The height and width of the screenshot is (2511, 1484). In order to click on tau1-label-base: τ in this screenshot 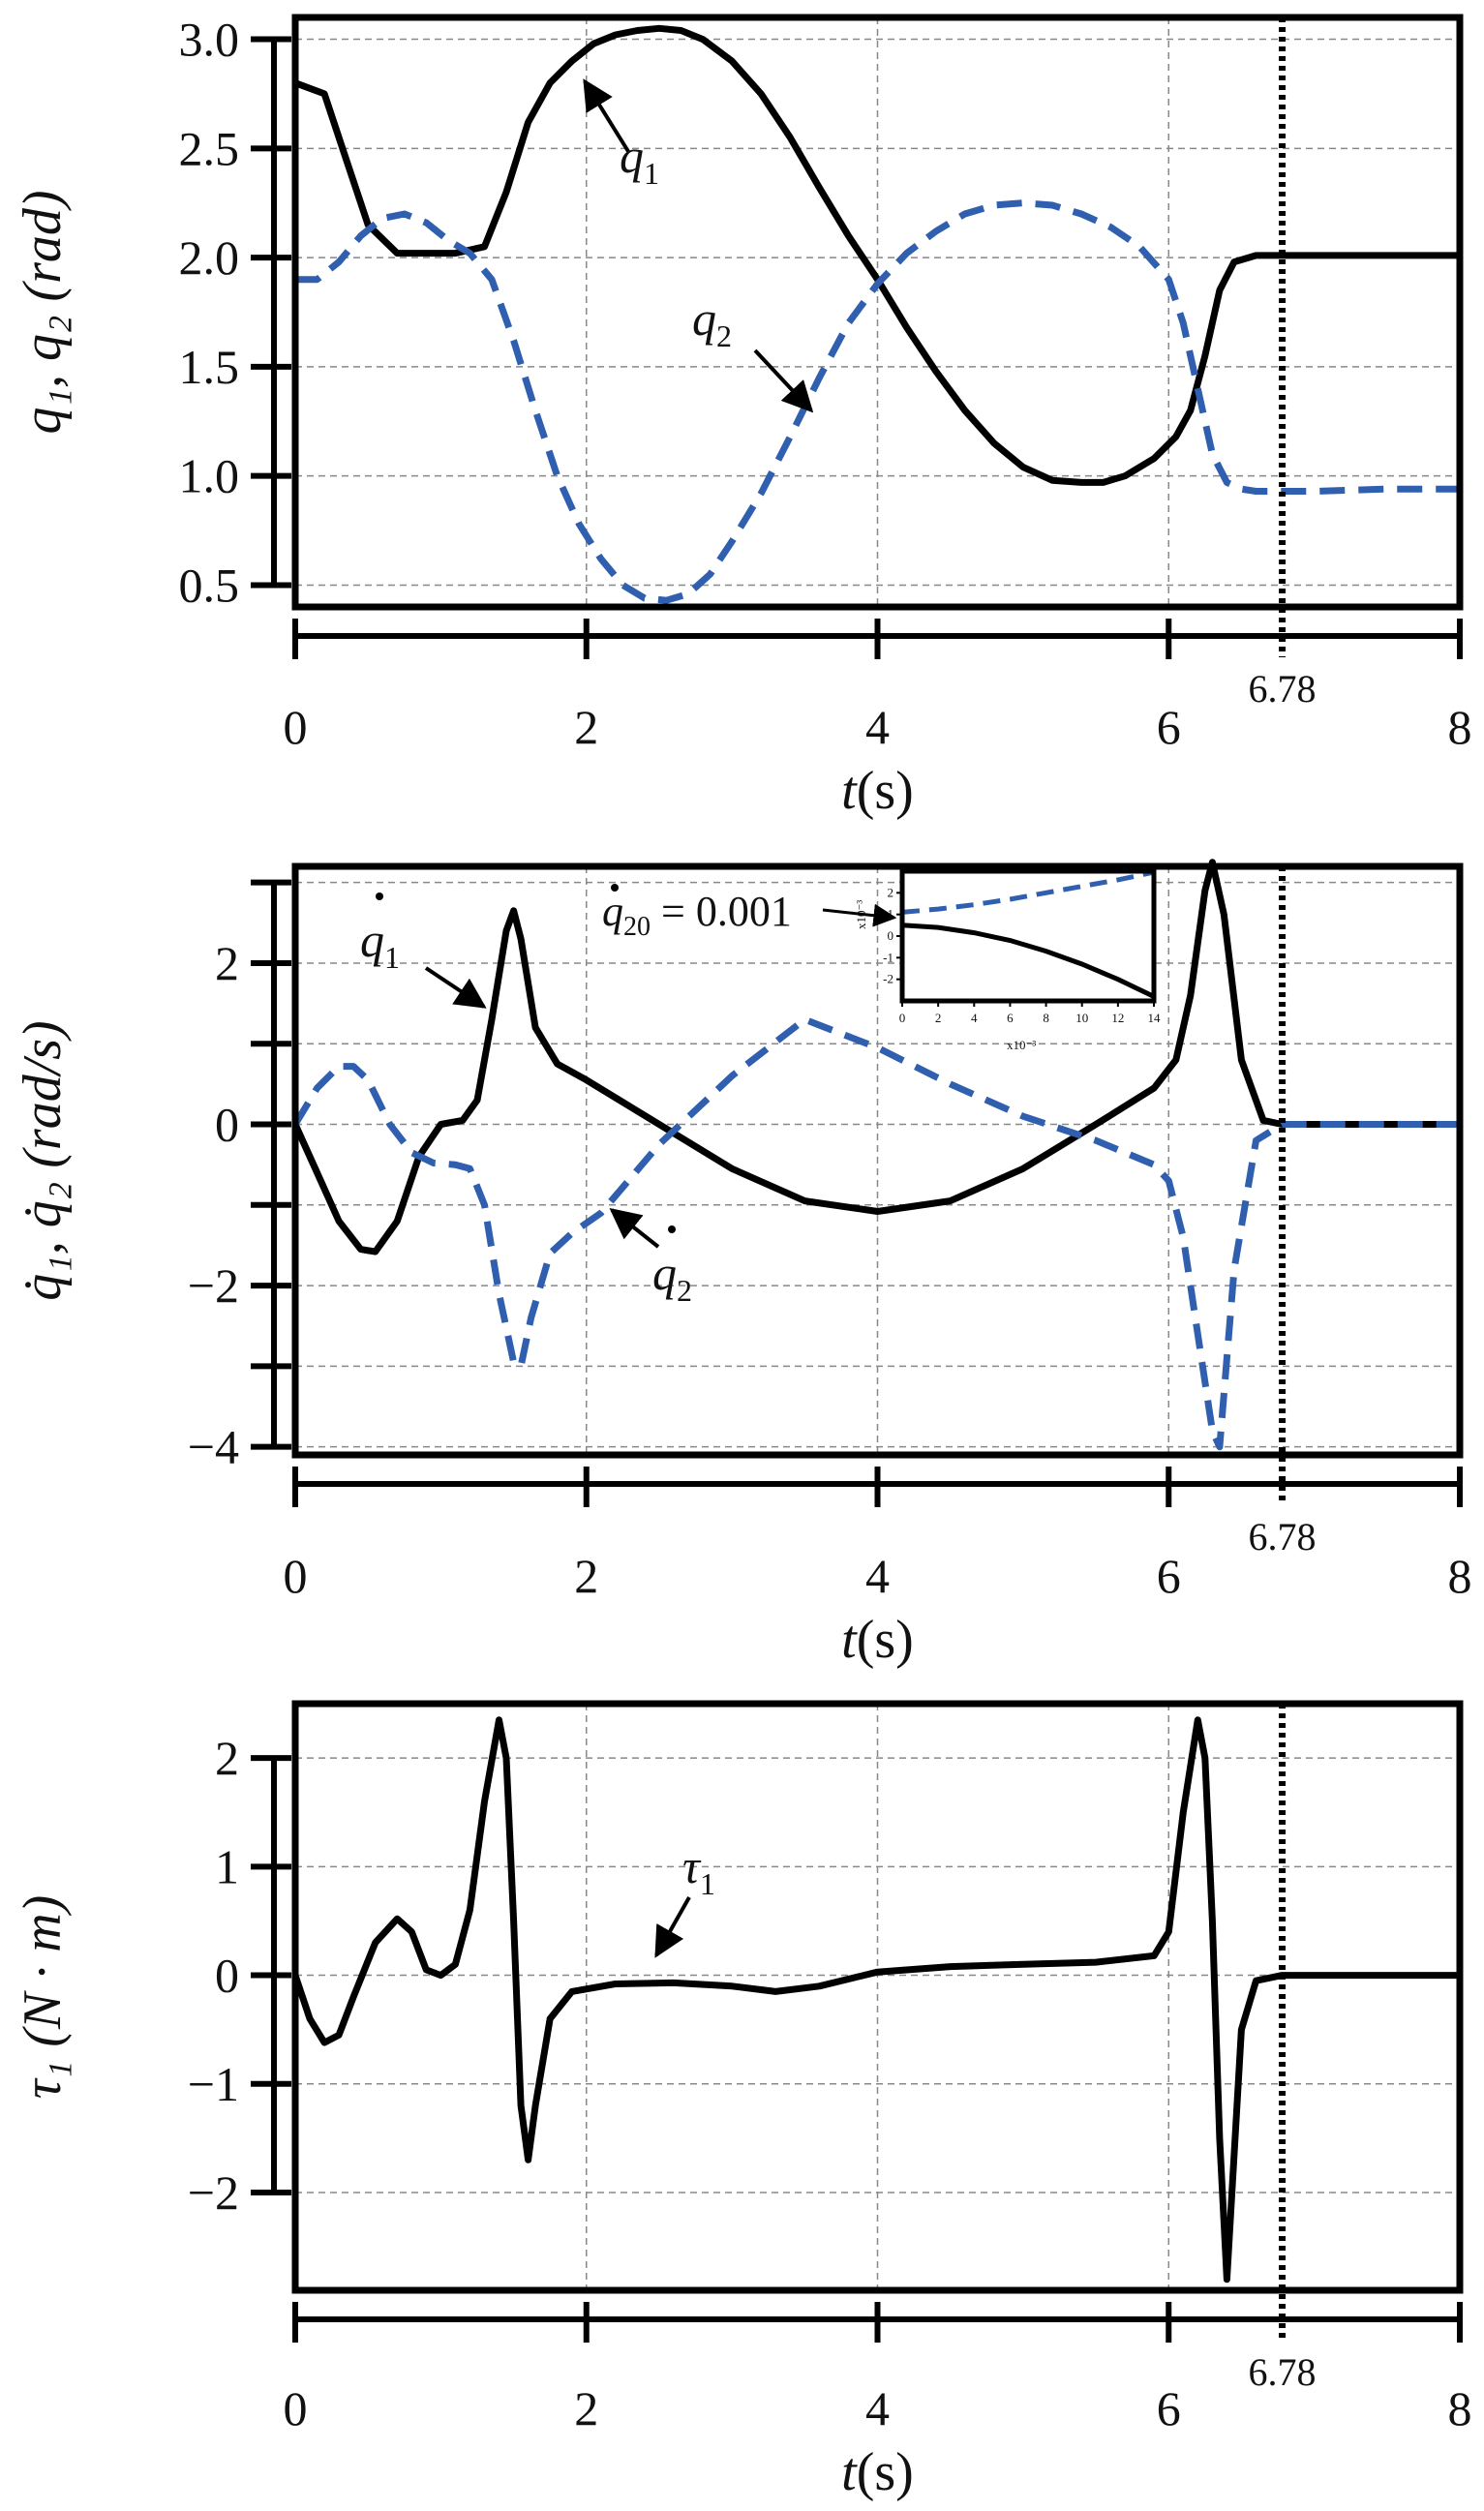, I will do `click(692, 1866)`.